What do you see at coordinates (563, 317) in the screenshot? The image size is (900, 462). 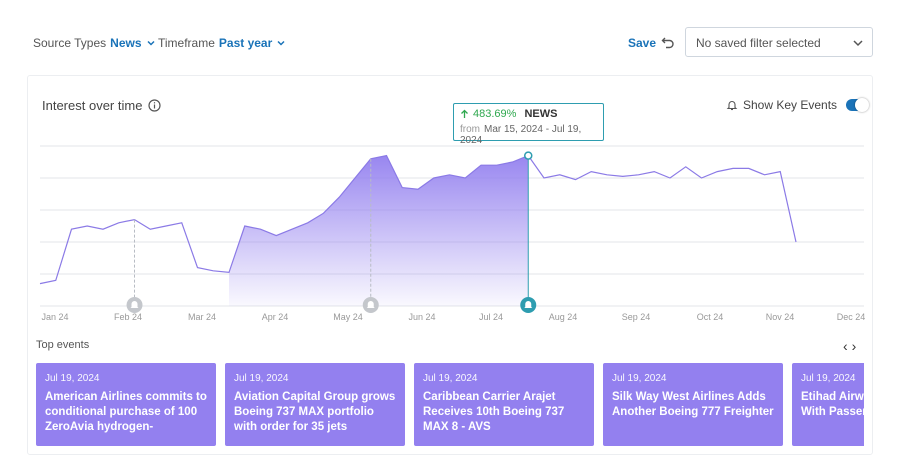 I see `x-tick-label: Aug 24` at bounding box center [563, 317].